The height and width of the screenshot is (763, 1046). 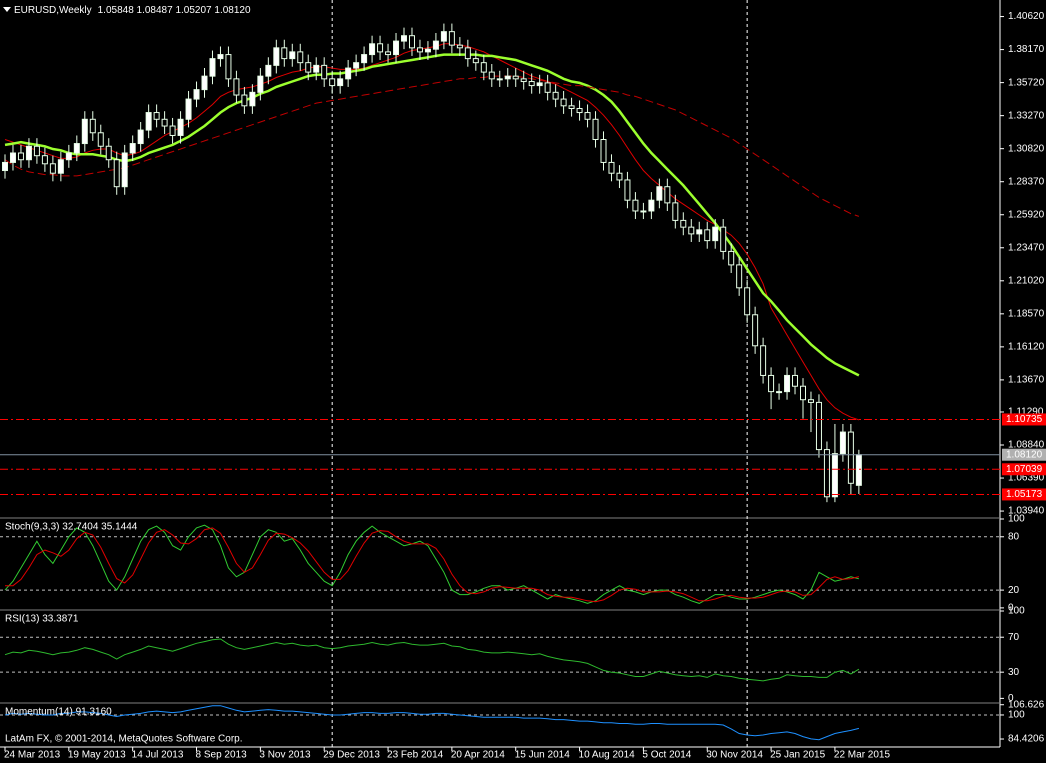 I want to click on x-tick-label: 3 Nov 2013, so click(x=285, y=755).